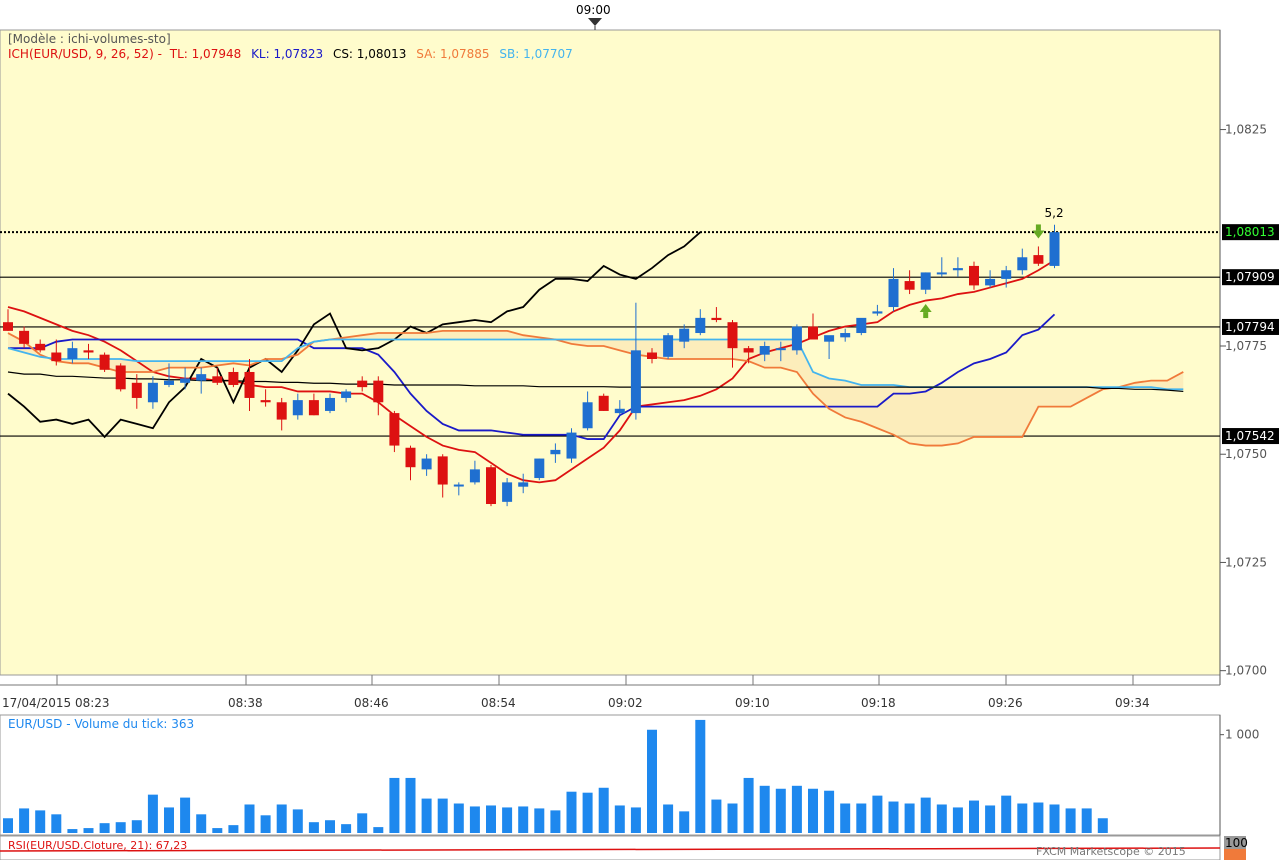  What do you see at coordinates (1111, 851) in the screenshot?
I see `copyright: FXCM Marketscope © 2015` at bounding box center [1111, 851].